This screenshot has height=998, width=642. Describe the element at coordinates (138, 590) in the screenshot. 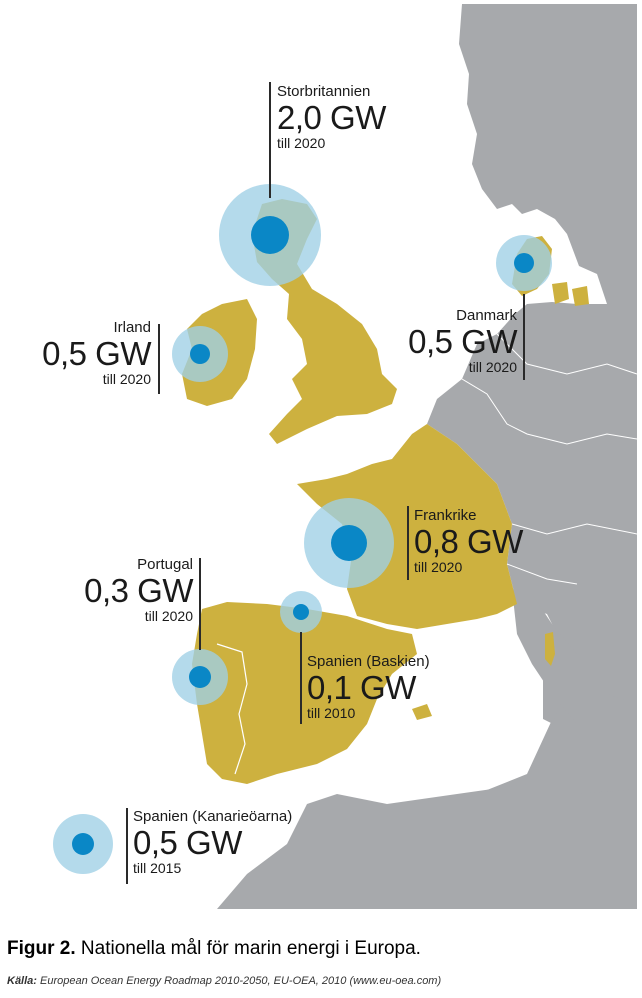

I see `capacity-value: 0,3 GW` at that location.